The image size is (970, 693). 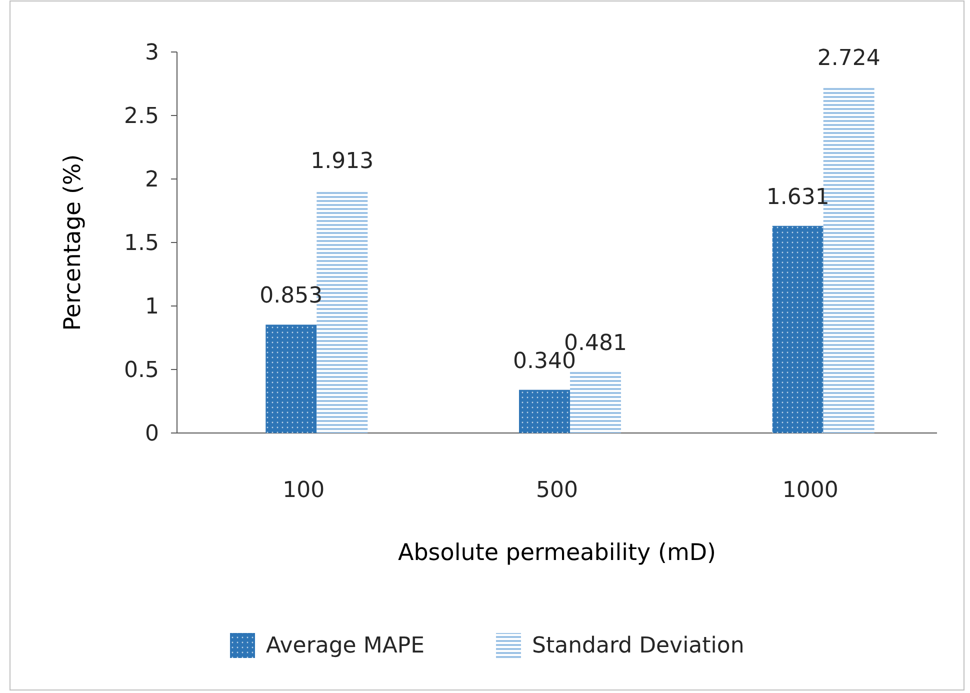 What do you see at coordinates (291, 296) in the screenshot?
I see `data-label: 0.853` at bounding box center [291, 296].